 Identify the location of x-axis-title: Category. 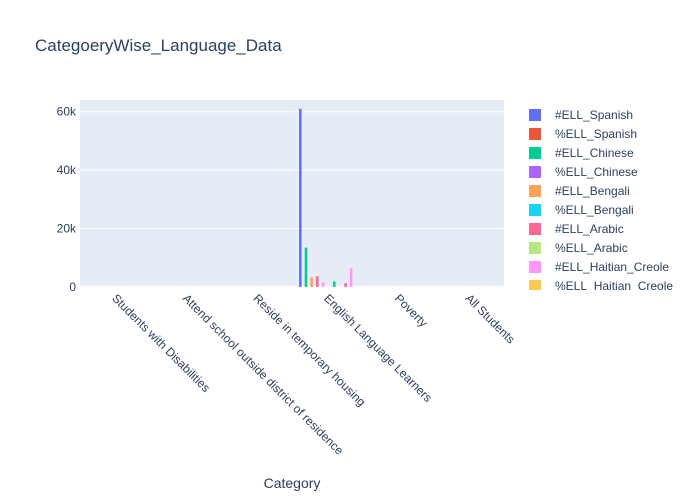
(292, 483).